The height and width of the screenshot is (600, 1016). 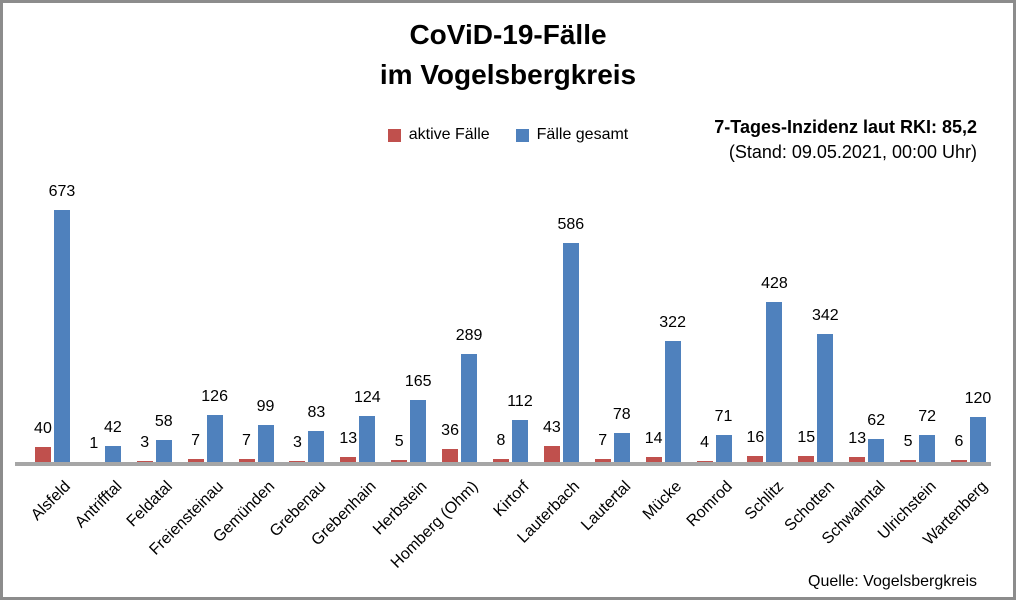 I want to click on bar-group: 3 58, so click(x=154, y=437).